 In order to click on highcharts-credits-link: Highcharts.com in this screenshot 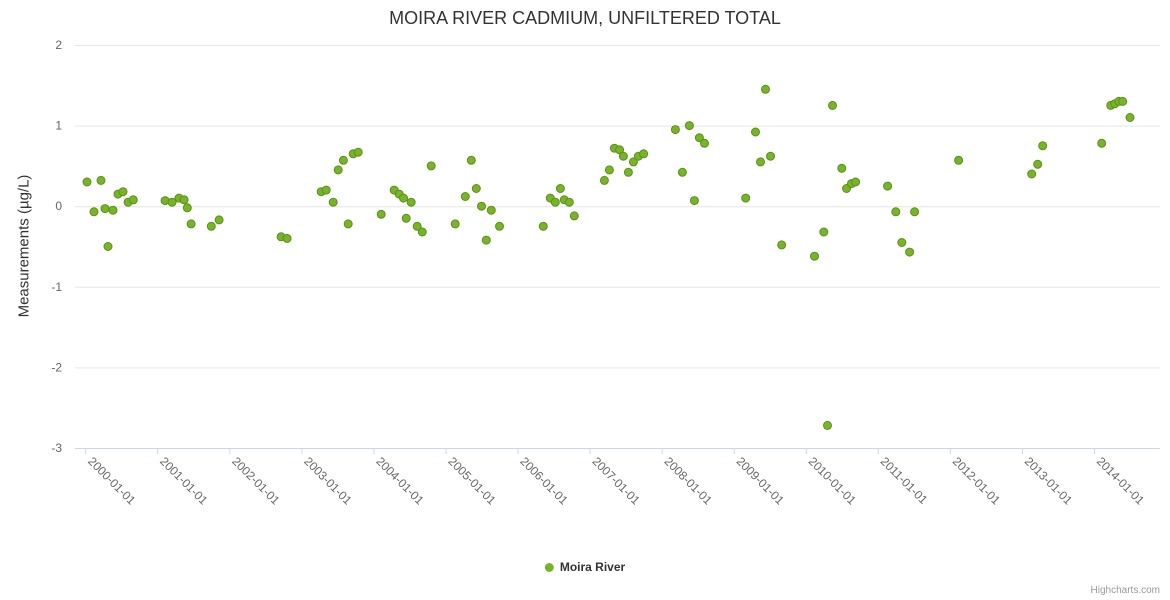, I will do `click(1125, 590)`.